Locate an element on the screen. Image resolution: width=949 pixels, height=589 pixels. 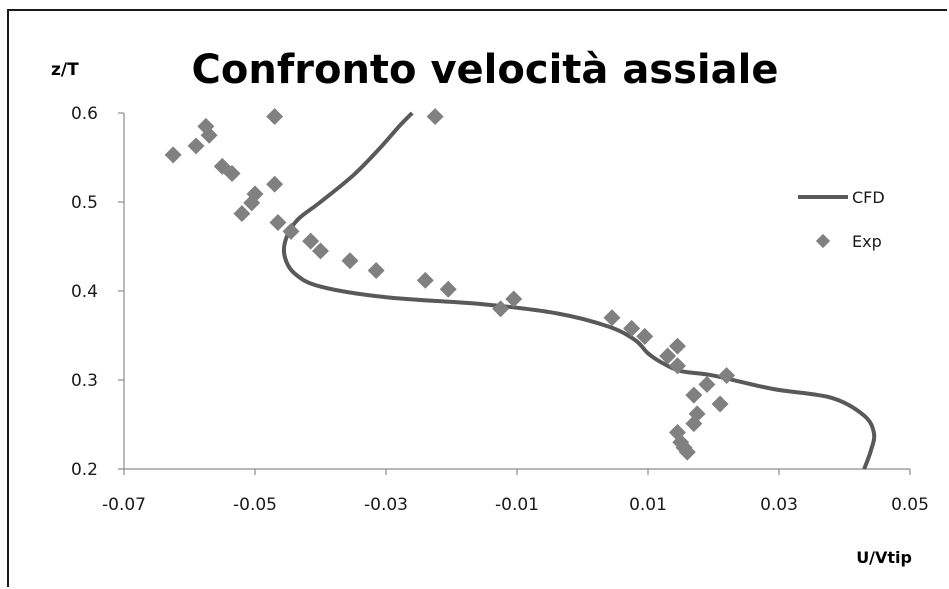
x-tick-labels: -0.07 -0.05 -0.03 -0.01 0.01 0.03 0.05 is located at coordinates (515, 505).